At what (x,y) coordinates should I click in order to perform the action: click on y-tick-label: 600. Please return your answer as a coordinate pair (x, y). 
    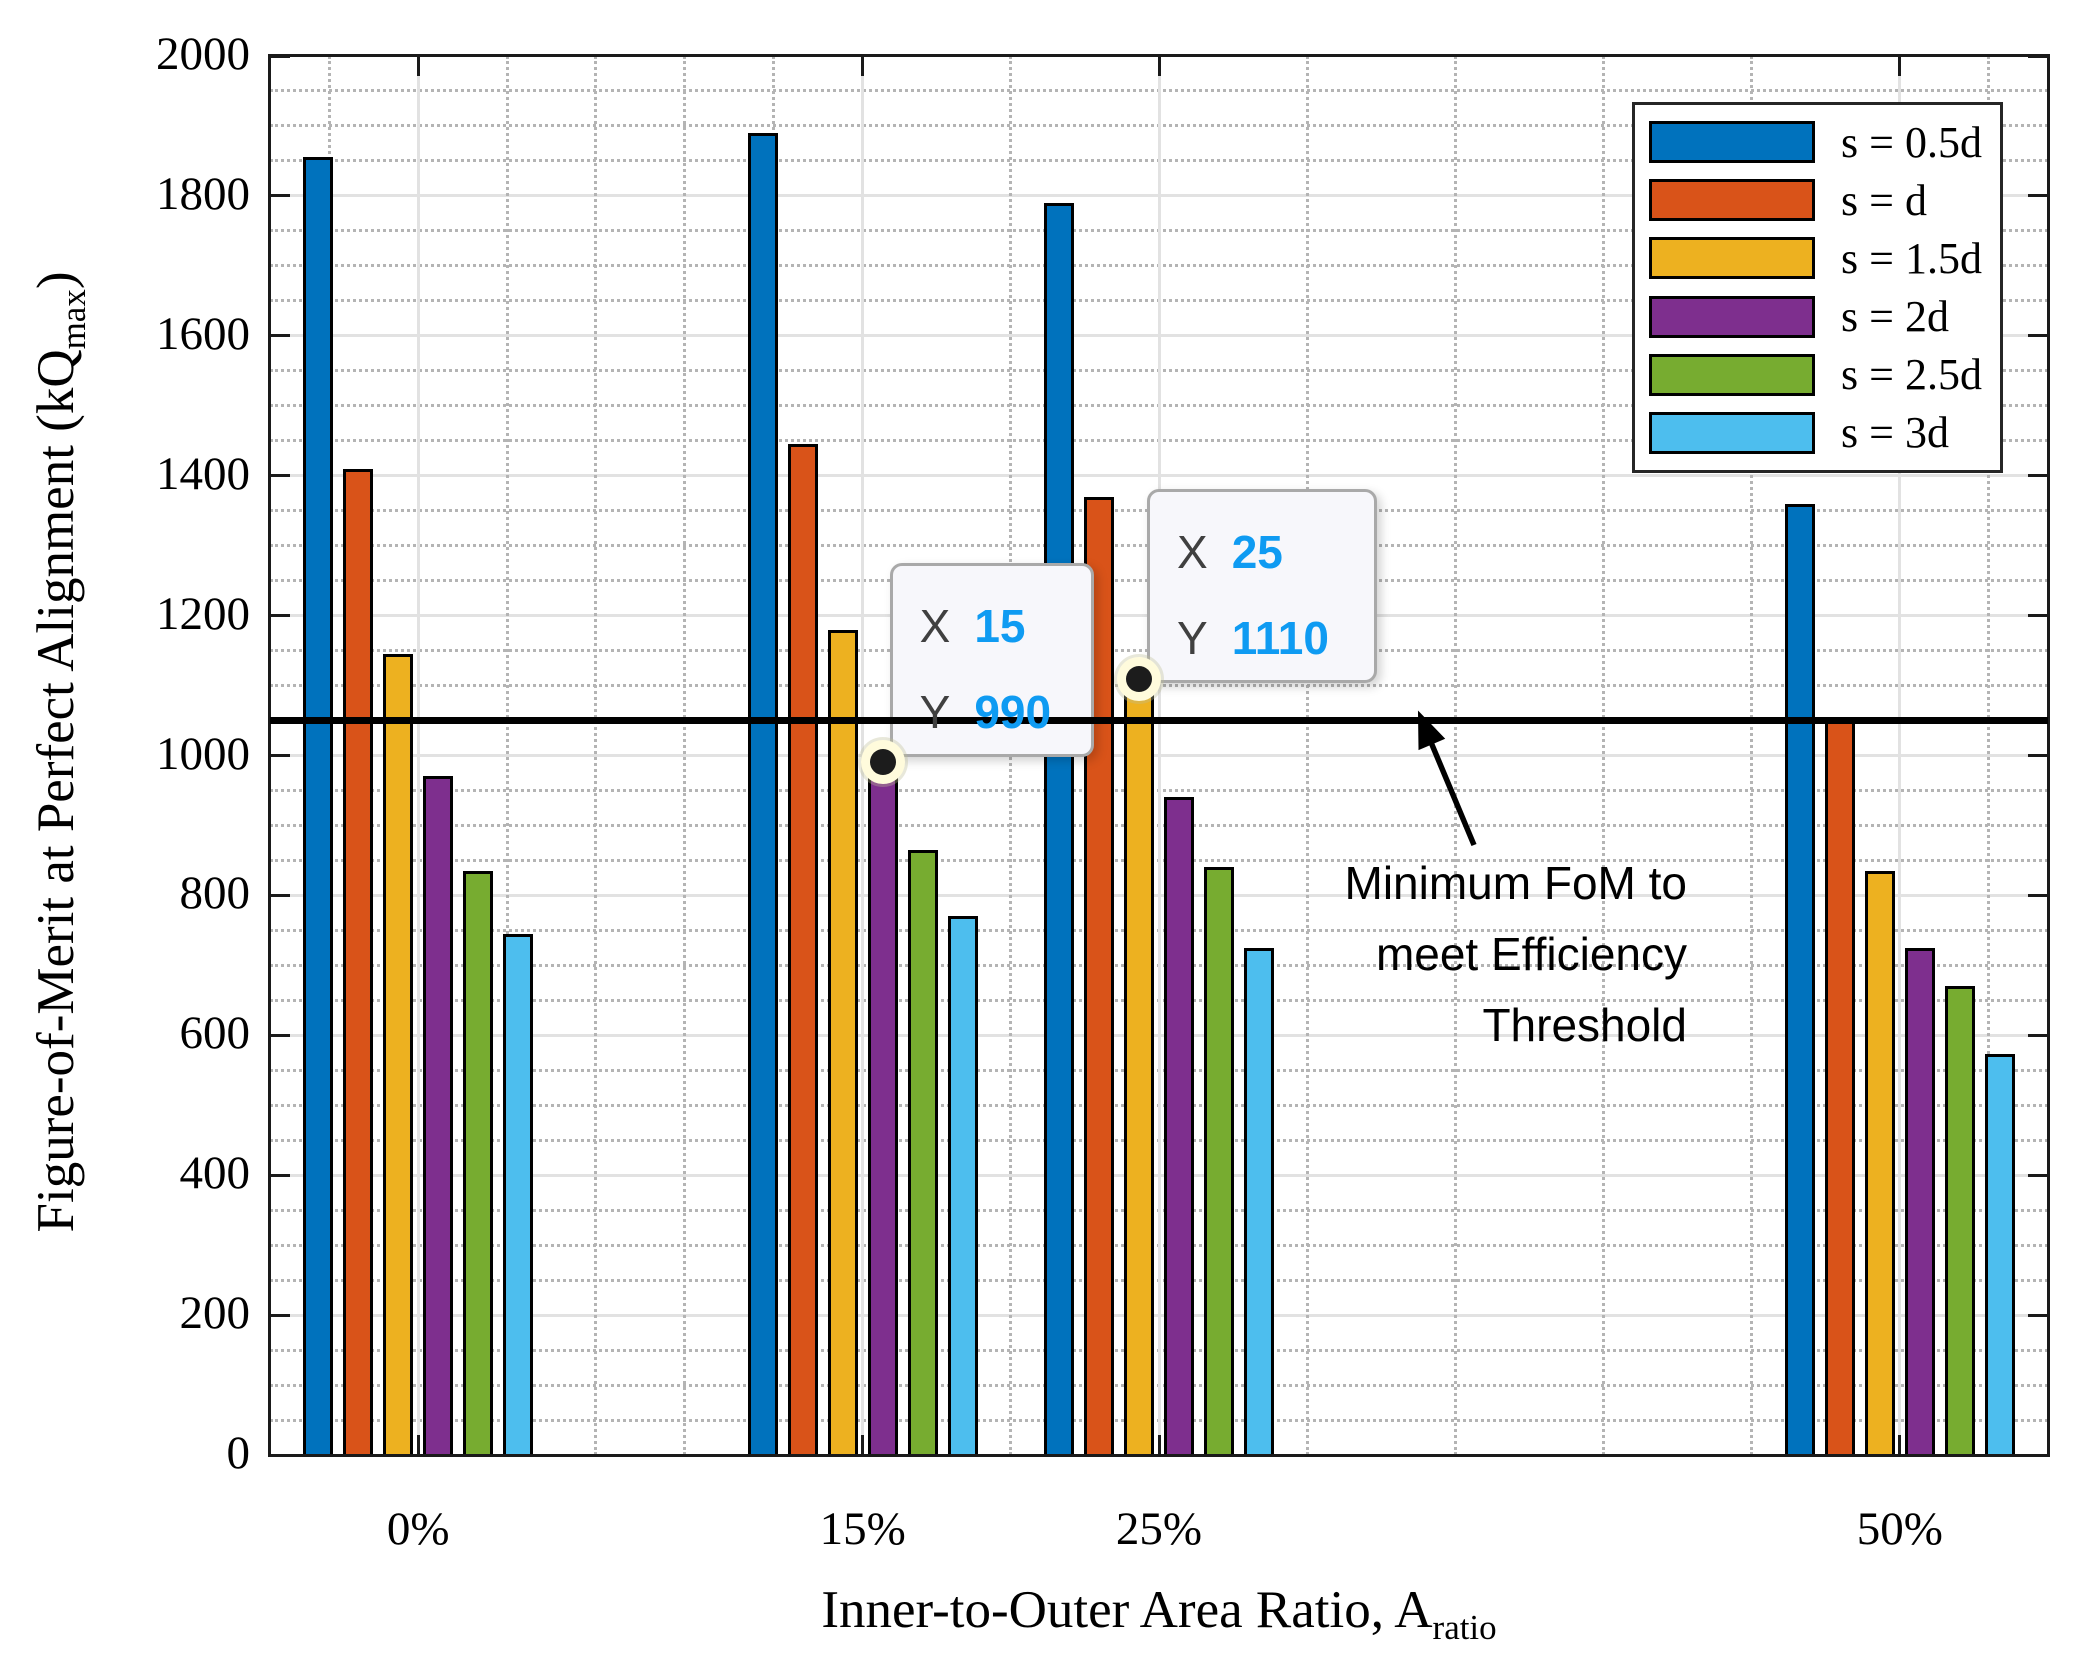
    Looking at the image, I should click on (215, 1033).